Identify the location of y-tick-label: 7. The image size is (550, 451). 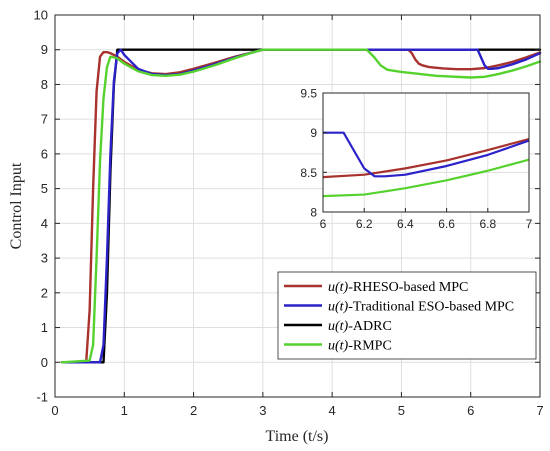
(44, 119).